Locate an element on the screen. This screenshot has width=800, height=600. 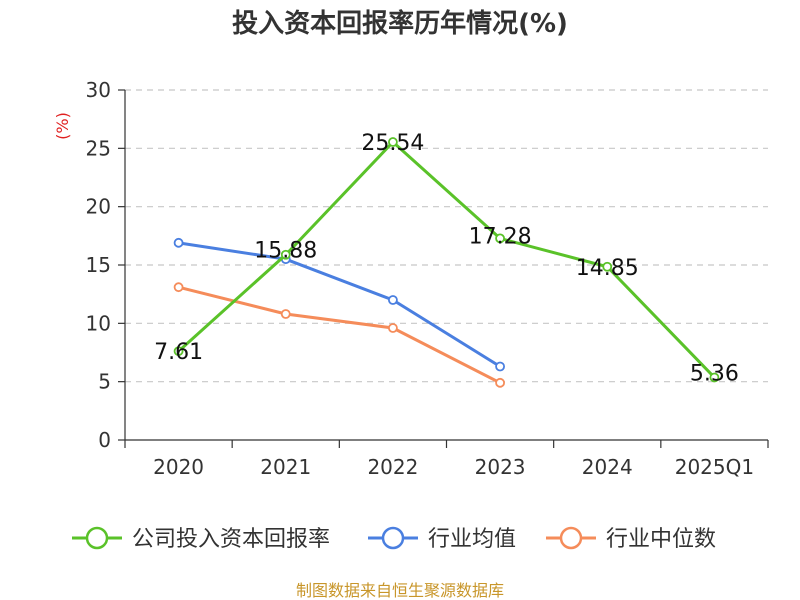
data-source-note: 制图数据来自恒生聚源数据库 is located at coordinates (400, 590).